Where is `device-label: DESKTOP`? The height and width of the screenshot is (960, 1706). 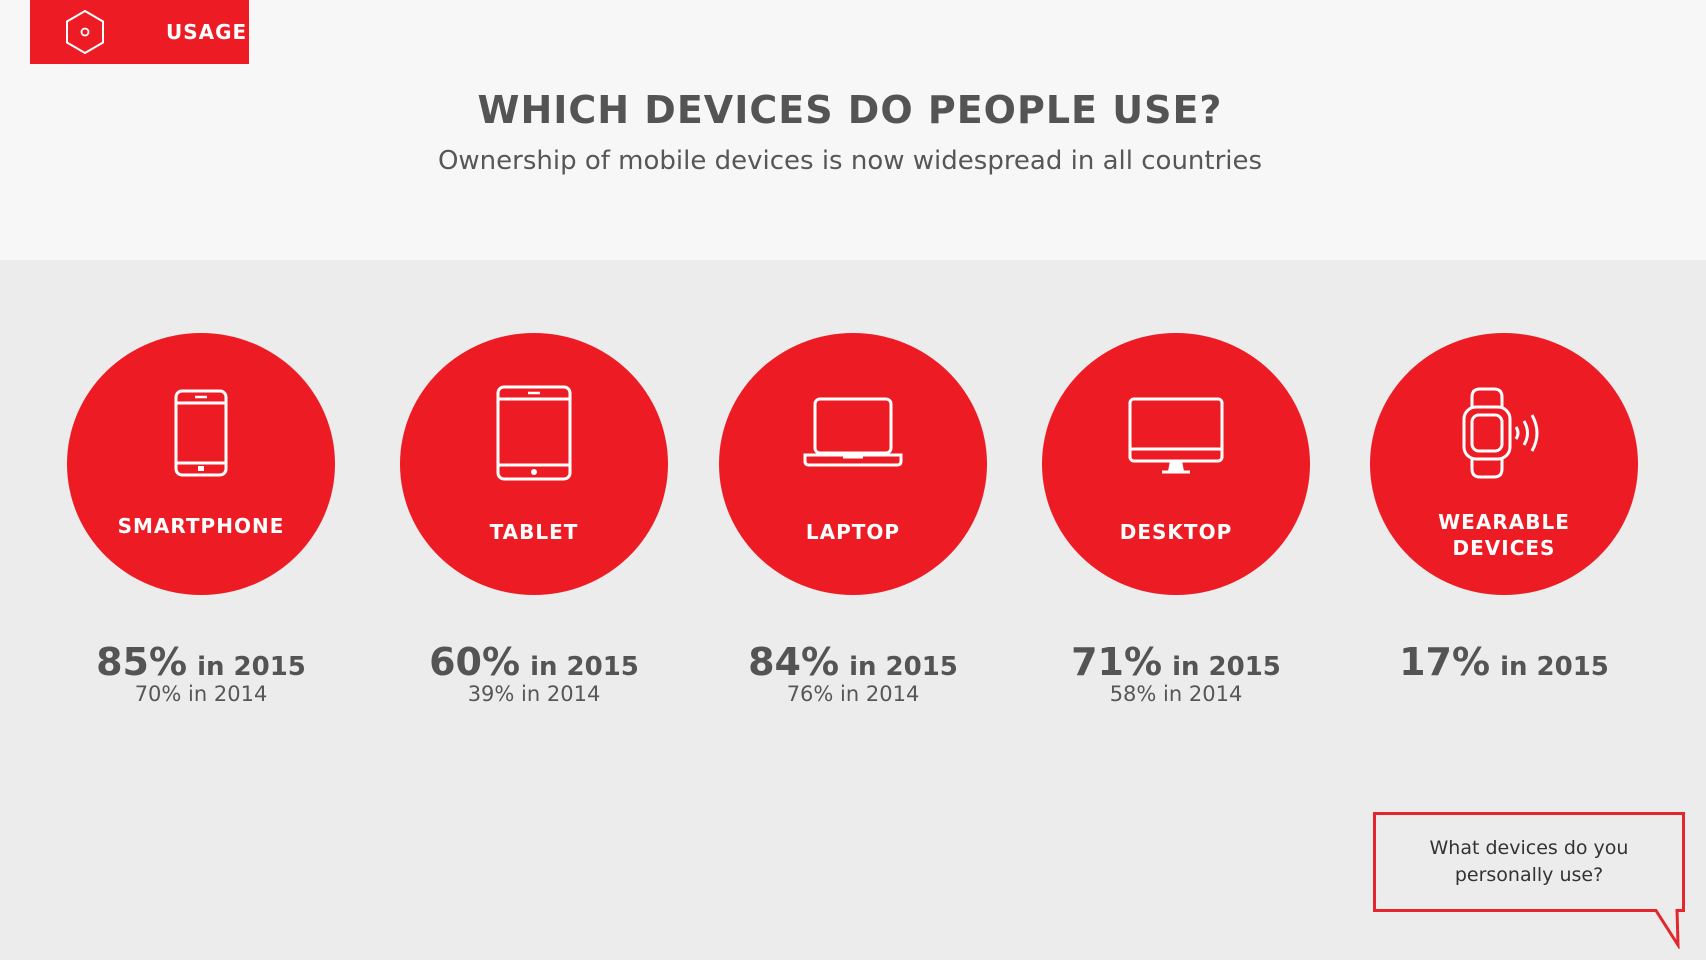
device-label: DESKTOP is located at coordinates (1176, 532).